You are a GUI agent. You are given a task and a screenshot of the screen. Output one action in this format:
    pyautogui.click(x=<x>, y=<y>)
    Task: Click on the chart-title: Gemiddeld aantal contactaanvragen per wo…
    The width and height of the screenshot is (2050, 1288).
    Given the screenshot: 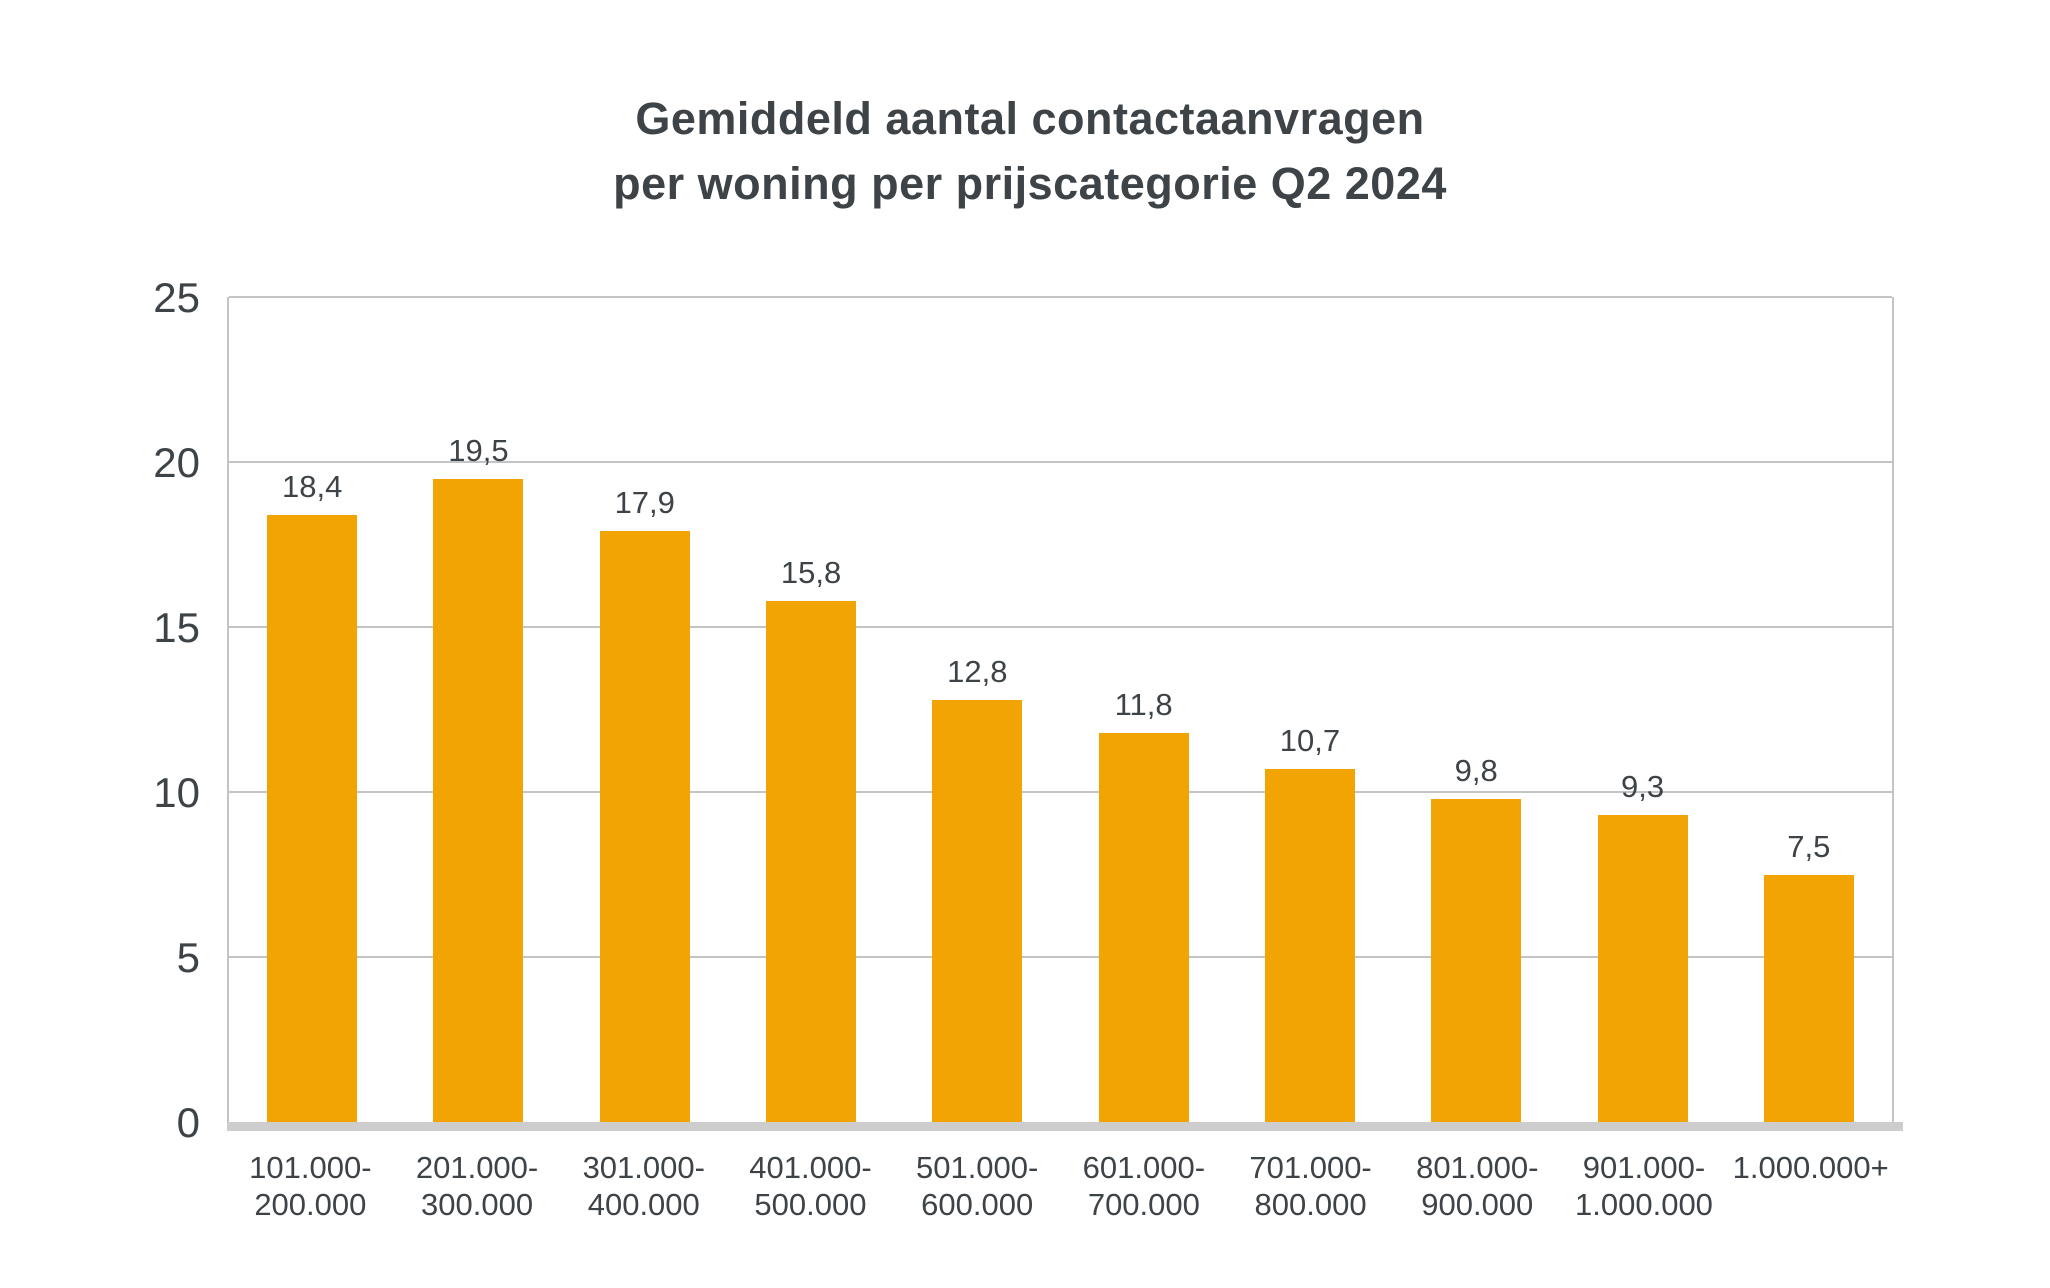 What is the action you would take?
    pyautogui.click(x=1025, y=151)
    